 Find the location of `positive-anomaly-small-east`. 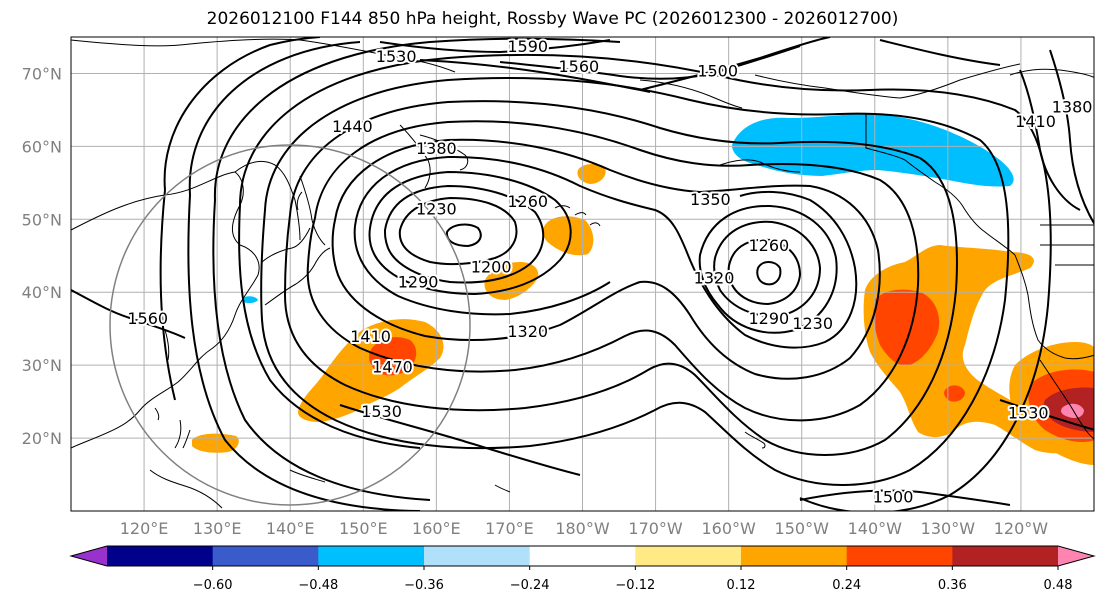

positive-anomaly-small-east is located at coordinates (954, 393).